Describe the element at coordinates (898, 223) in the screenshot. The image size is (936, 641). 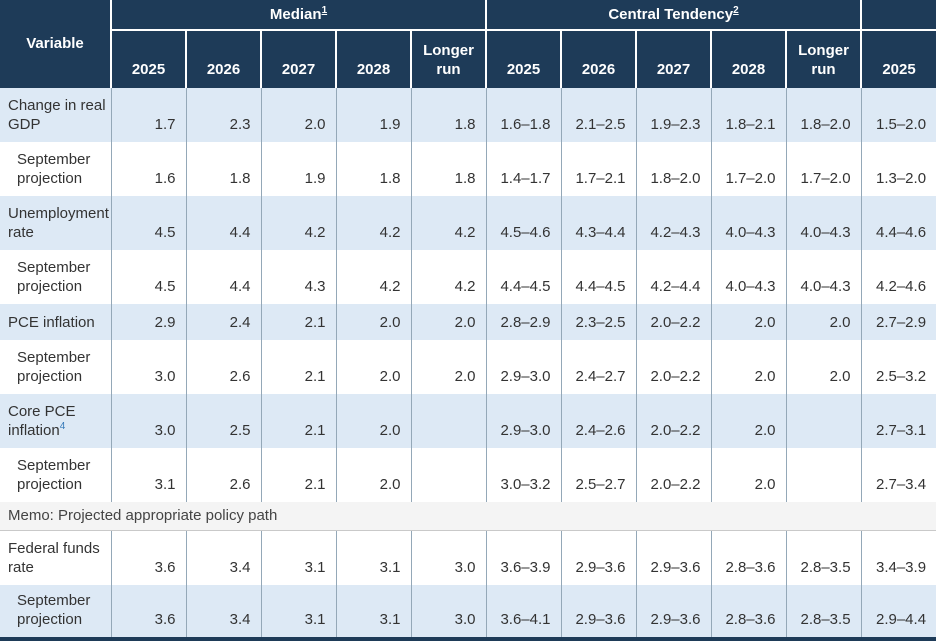
I see `value-cell: 4.4–4.6` at that location.